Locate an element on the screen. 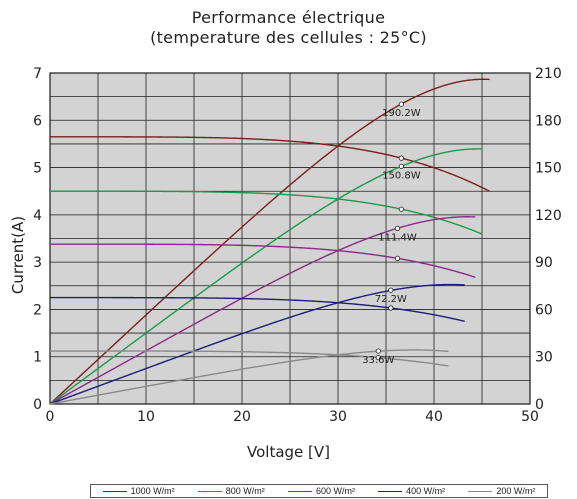 The height and width of the screenshot is (499, 577). chart-subtitle: (temperature des cellules : 25°C) is located at coordinates (288, 37).